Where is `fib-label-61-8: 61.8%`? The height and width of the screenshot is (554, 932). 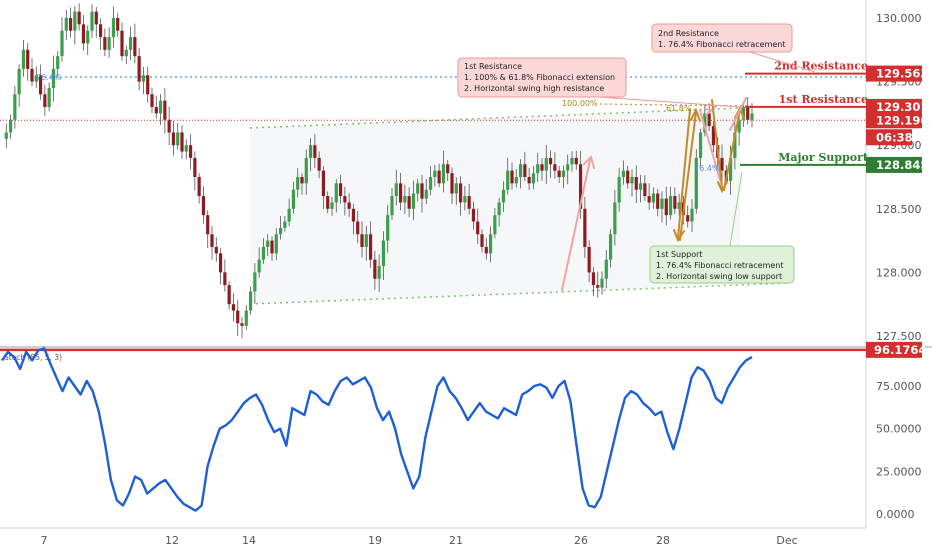 fib-label-61-8: 61.8% is located at coordinates (679, 108).